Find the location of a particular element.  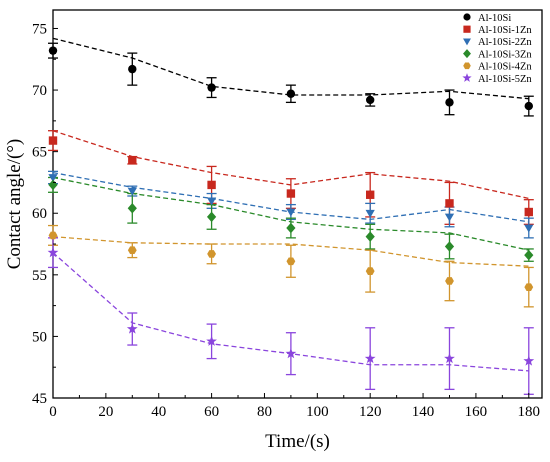

legend-label-al-10si-4zn: Al-10Si-4Zn is located at coordinates (505, 67).